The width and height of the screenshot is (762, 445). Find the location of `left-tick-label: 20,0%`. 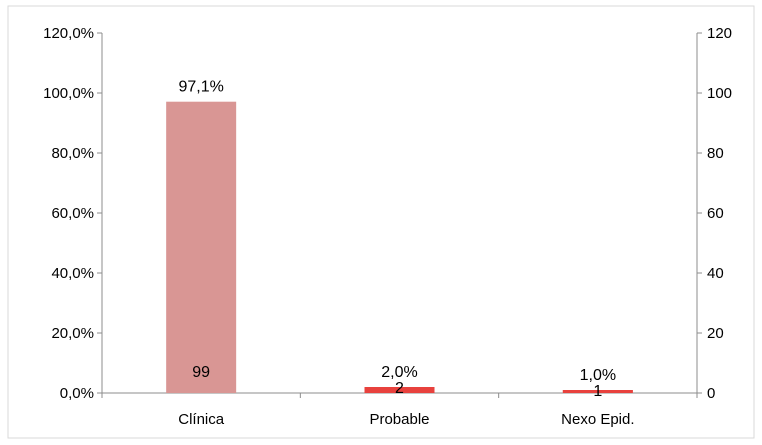

left-tick-label: 20,0% is located at coordinates (72, 333).